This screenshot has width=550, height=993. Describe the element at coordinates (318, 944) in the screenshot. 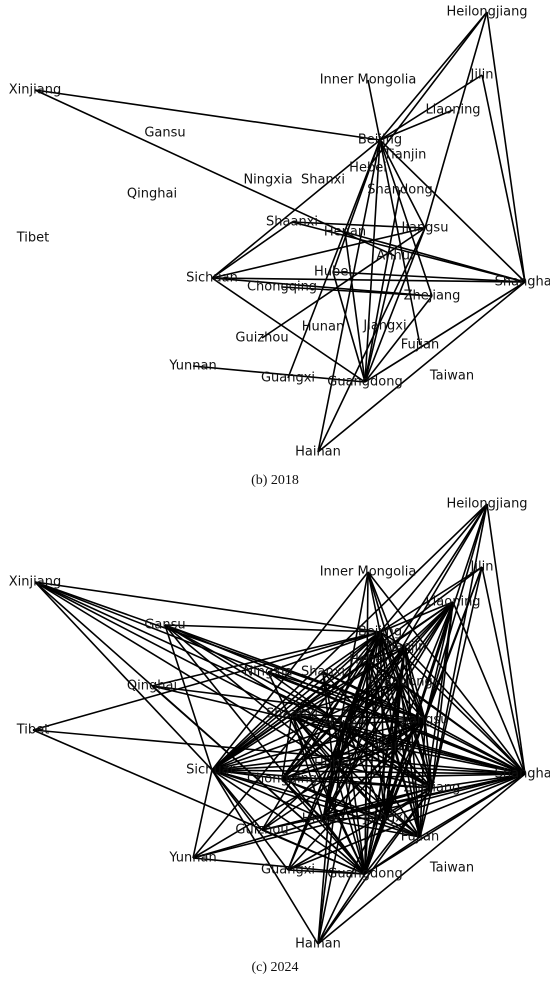

I see `node-label: Hainan` at that location.